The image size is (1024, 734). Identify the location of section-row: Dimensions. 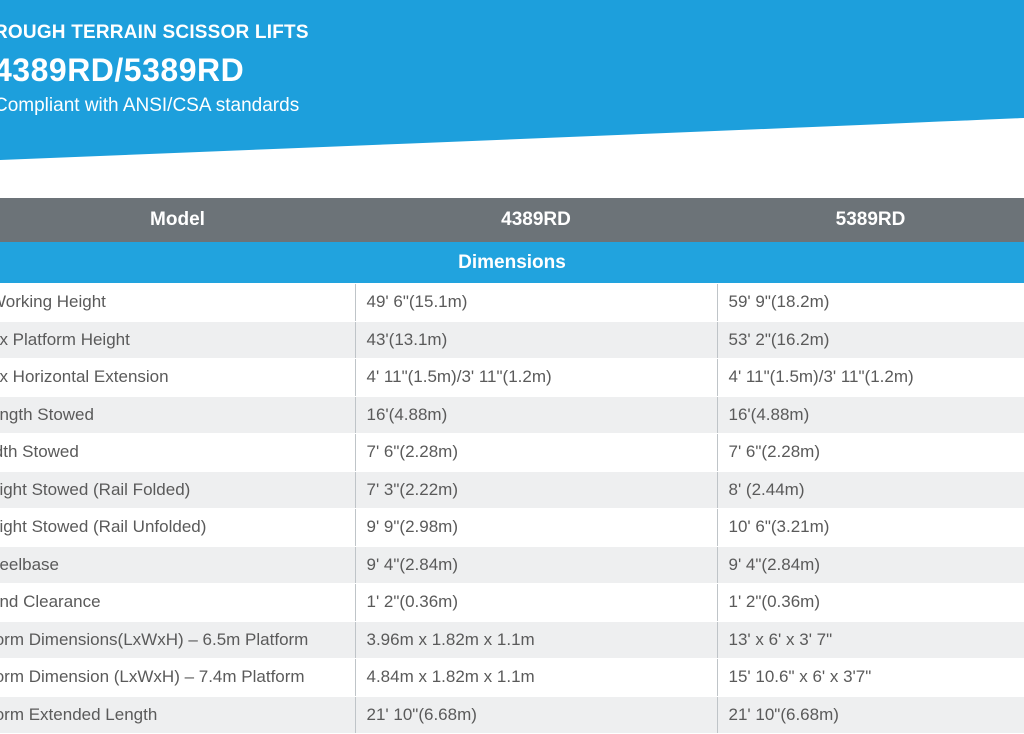
(512, 263).